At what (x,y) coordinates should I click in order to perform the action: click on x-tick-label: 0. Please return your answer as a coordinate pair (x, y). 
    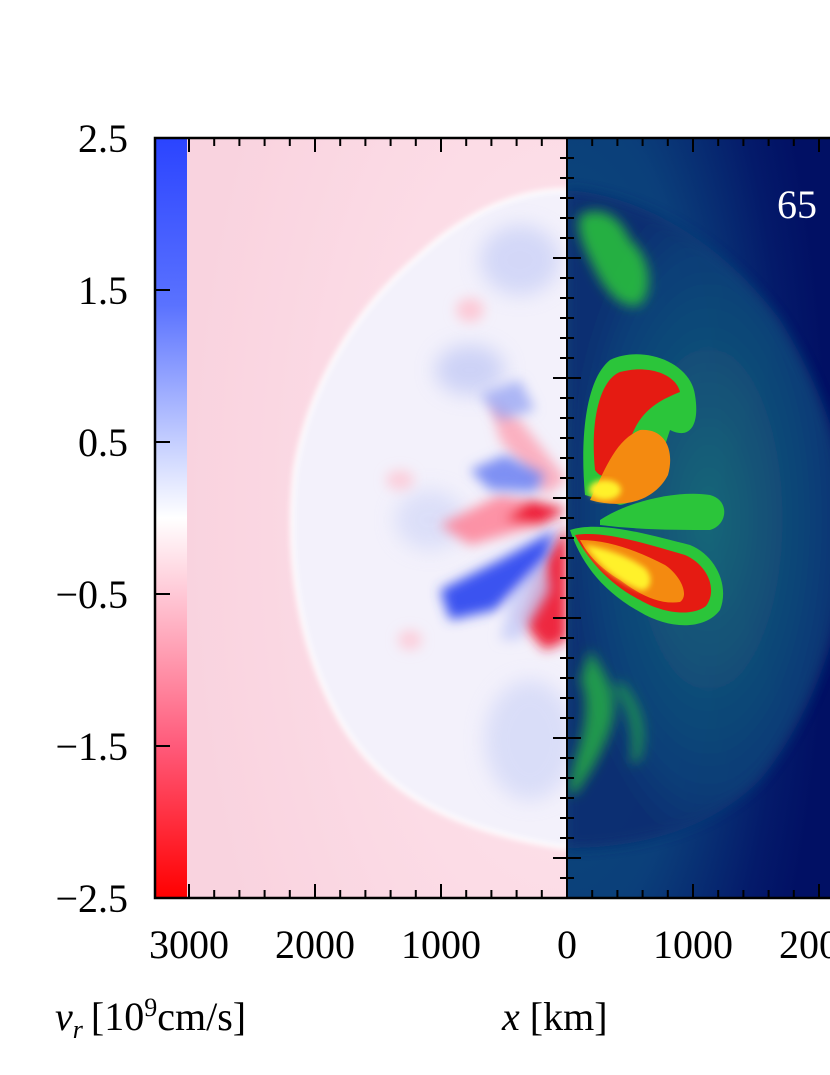
    Looking at the image, I should click on (567, 944).